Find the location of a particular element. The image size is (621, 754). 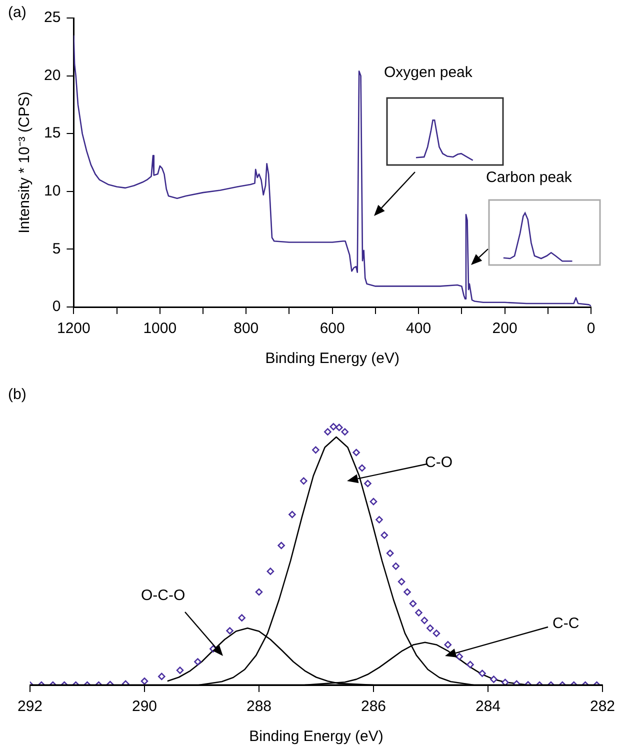

x-tick-label: 292 is located at coordinates (30, 707).